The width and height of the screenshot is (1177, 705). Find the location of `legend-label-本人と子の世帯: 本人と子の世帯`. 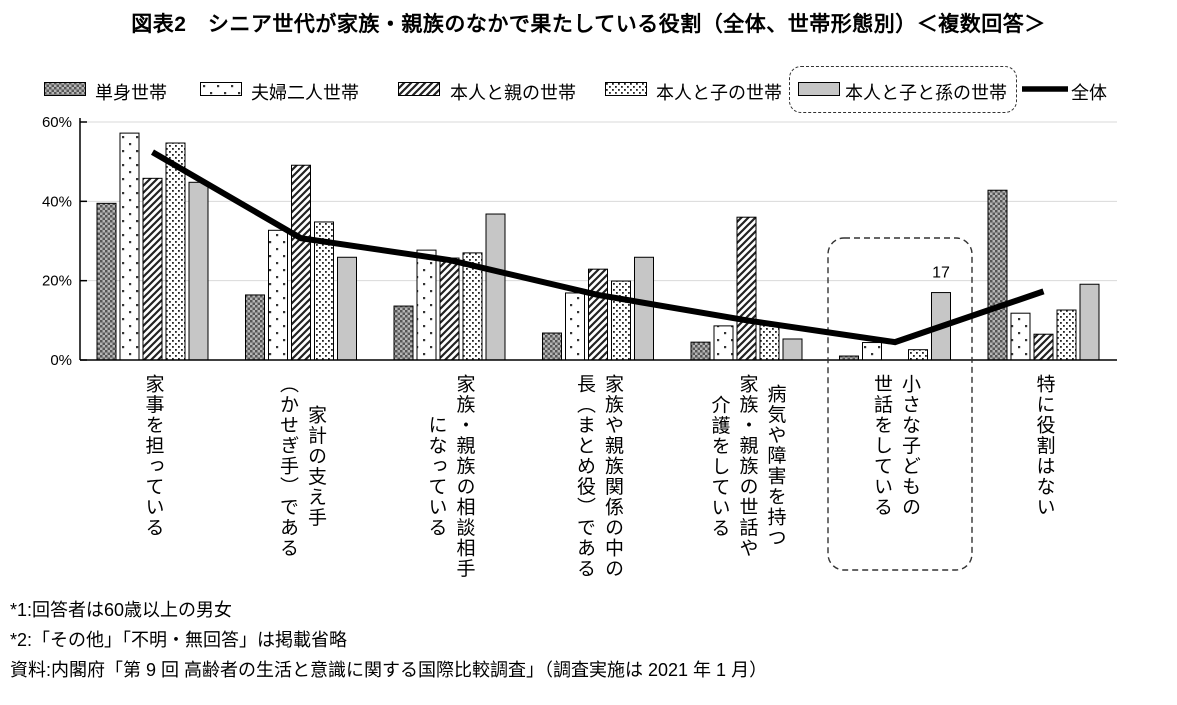

legend-label-本人と子の世帯: 本人と子の世帯 is located at coordinates (719, 93).